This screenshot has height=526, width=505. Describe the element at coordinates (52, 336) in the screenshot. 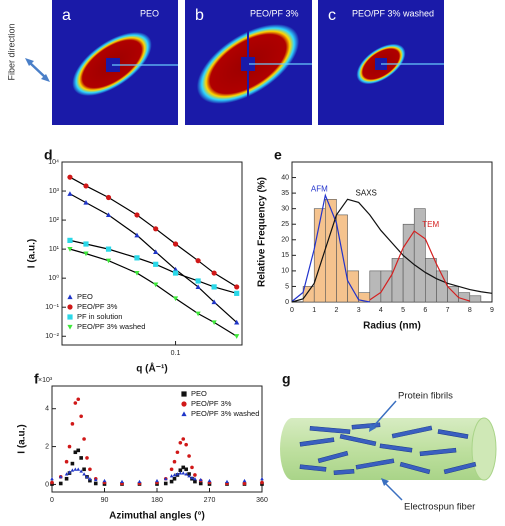

I see `y-tick-label: 10⁻²` at that location.